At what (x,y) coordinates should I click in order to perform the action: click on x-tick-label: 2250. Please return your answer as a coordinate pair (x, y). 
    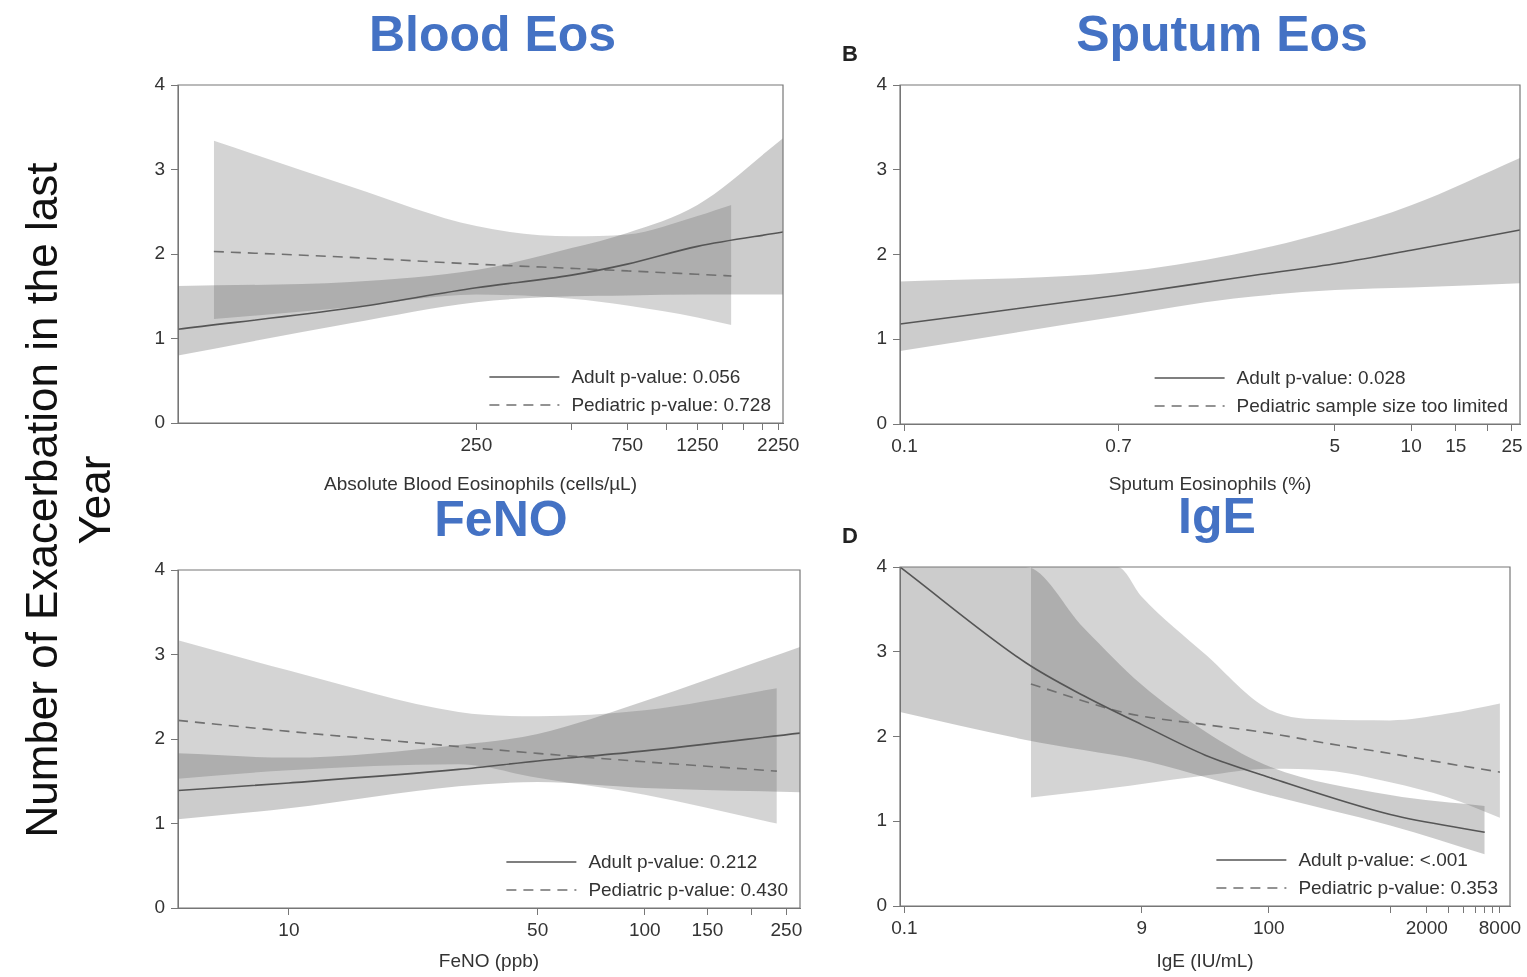
    Looking at the image, I should click on (778, 444).